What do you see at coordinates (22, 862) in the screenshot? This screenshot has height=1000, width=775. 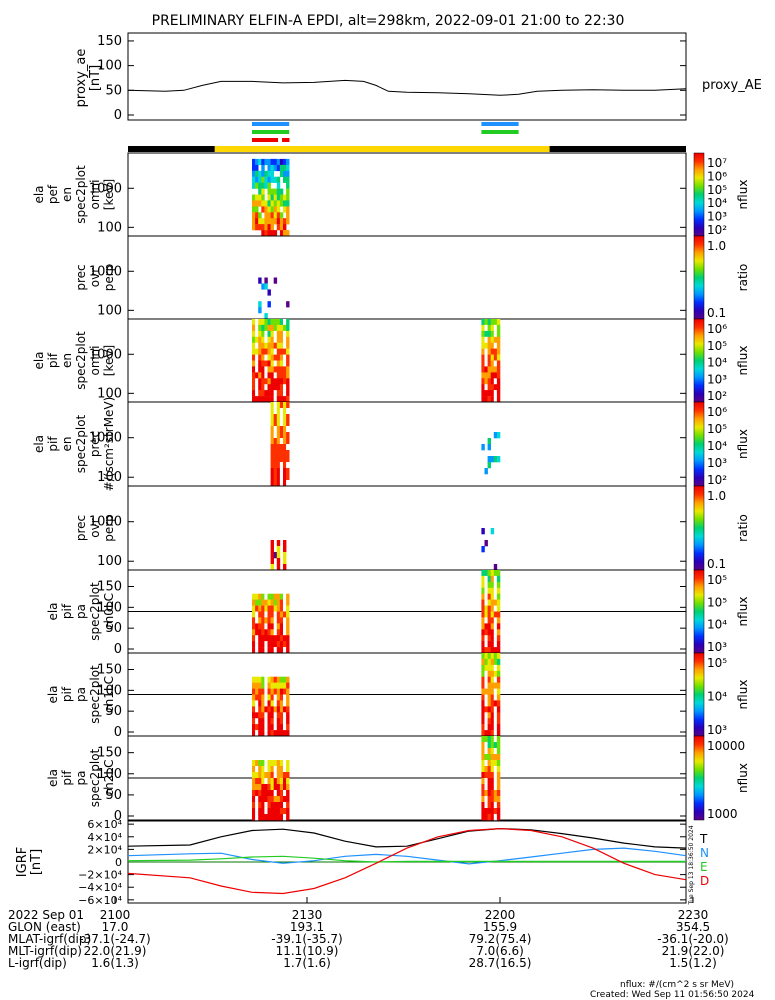 I see `igrf-ylabel: IGRF` at bounding box center [22, 862].